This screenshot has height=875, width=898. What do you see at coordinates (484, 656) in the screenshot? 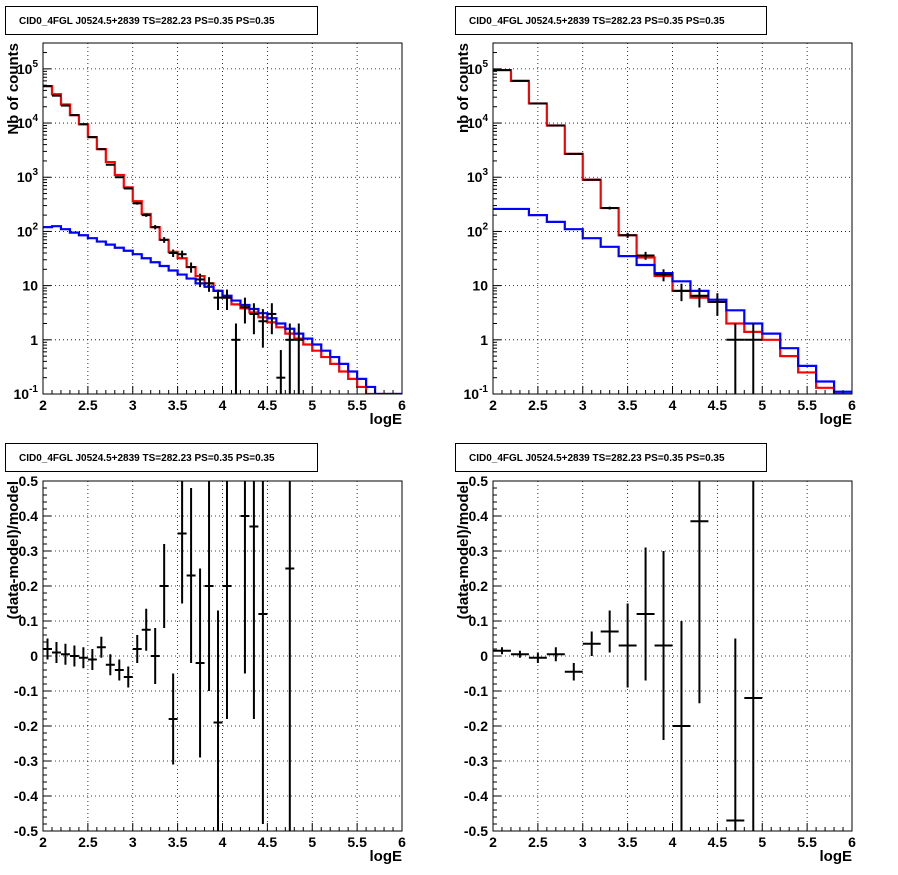
I see `y-tick-label: 0` at bounding box center [484, 656].